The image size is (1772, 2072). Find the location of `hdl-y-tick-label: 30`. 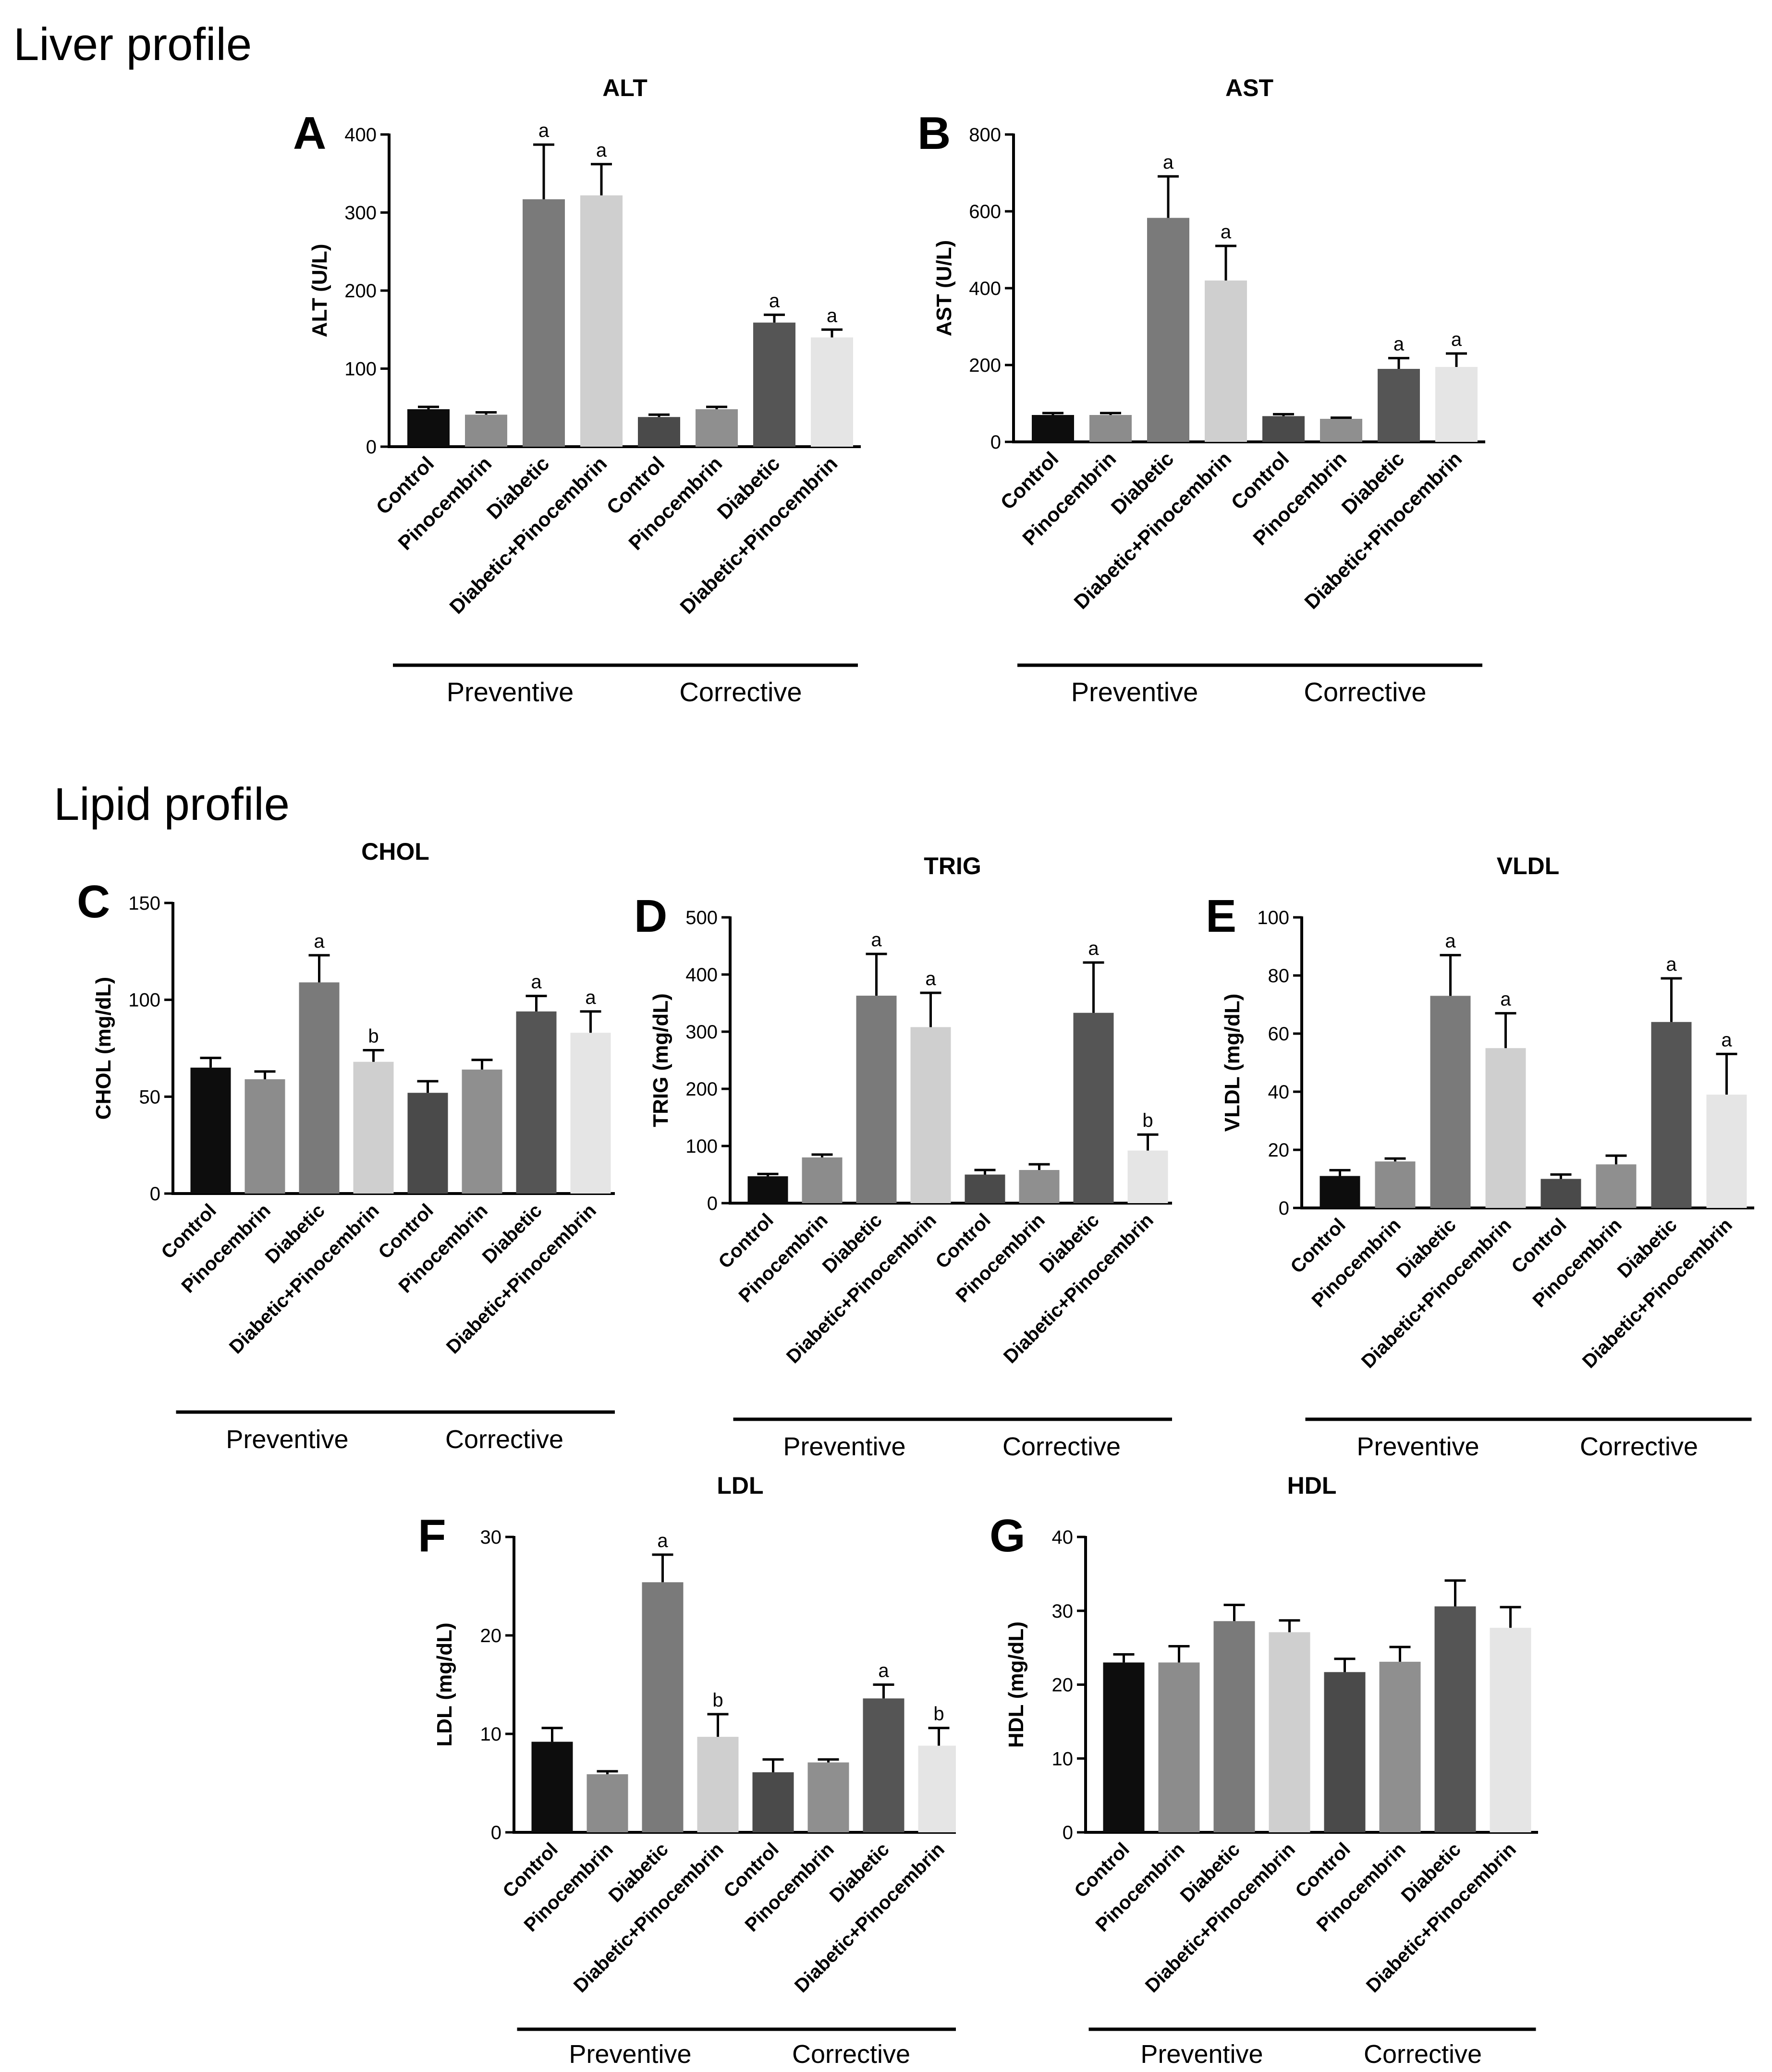

hdl-y-tick-label: 30 is located at coordinates (1063, 1611).